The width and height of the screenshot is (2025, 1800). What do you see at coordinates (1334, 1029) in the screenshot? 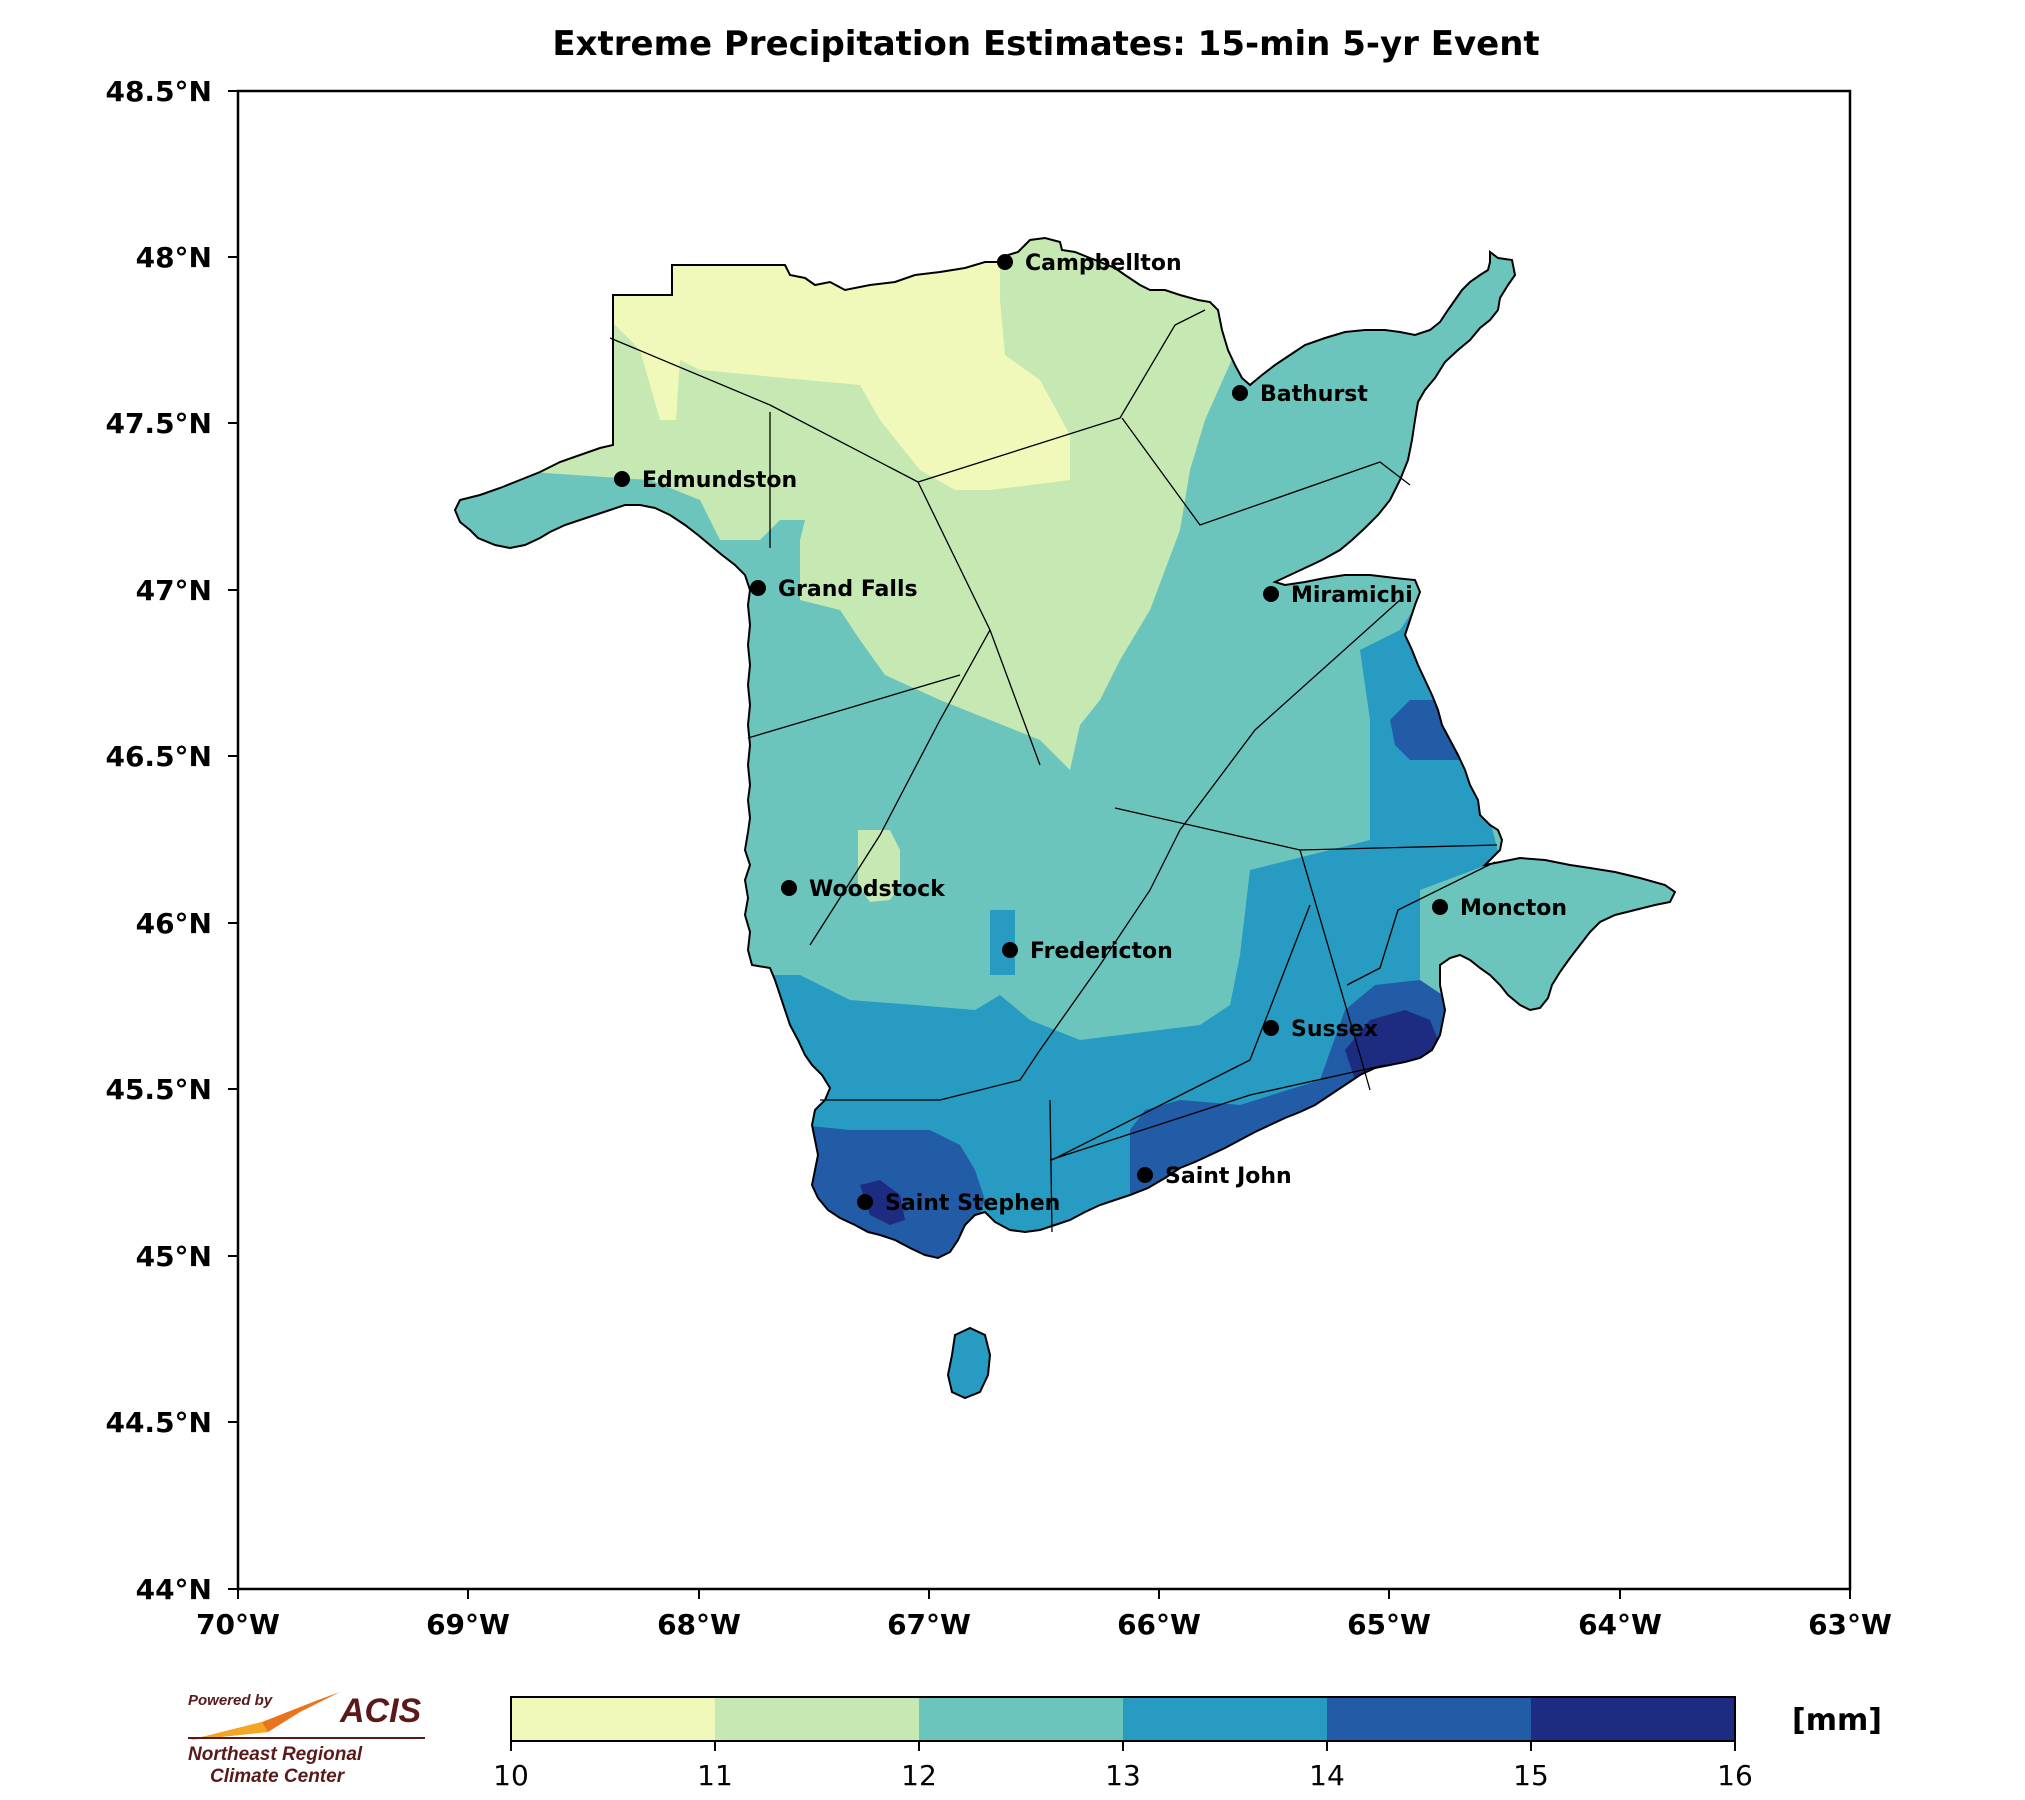
I see `city-label-sussex: Sussex` at bounding box center [1334, 1029].